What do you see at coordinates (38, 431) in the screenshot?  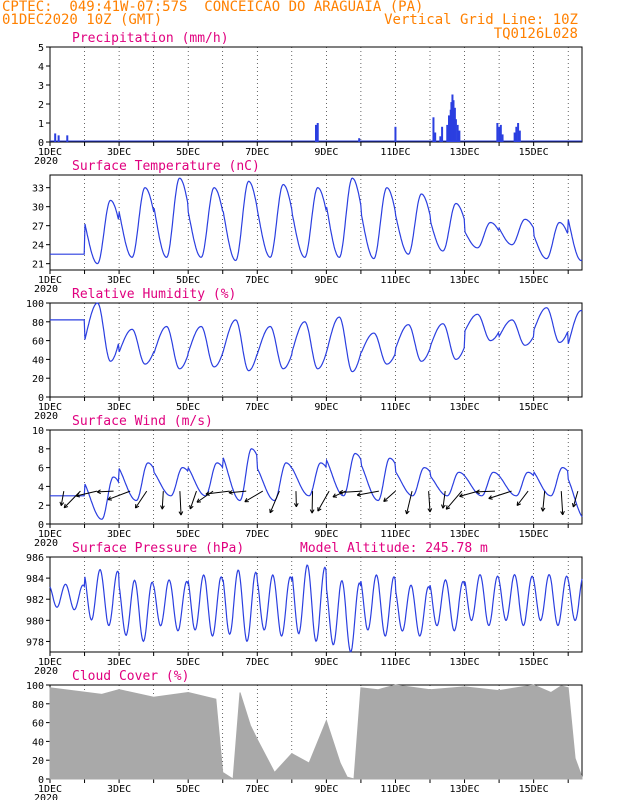 I see `y-tick-label: 10` at bounding box center [38, 431].